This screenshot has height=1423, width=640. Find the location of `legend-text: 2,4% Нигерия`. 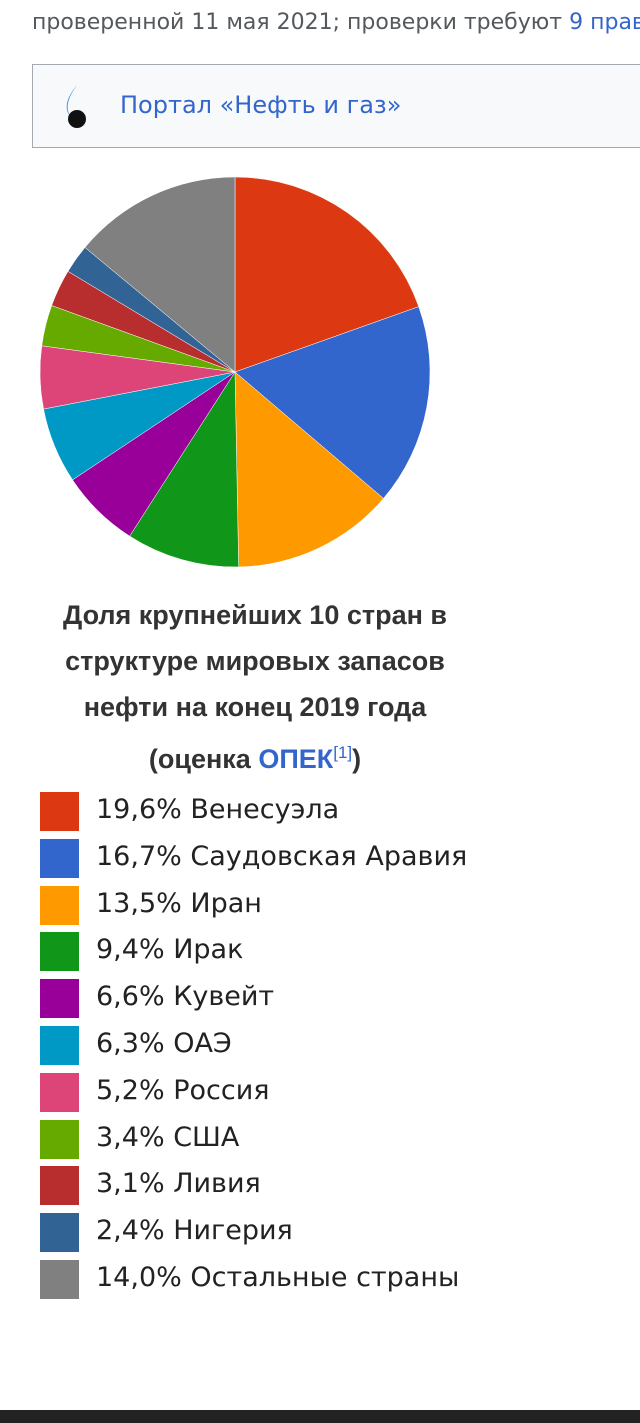

legend-text: 2,4% Нигерия is located at coordinates (194, 1230).